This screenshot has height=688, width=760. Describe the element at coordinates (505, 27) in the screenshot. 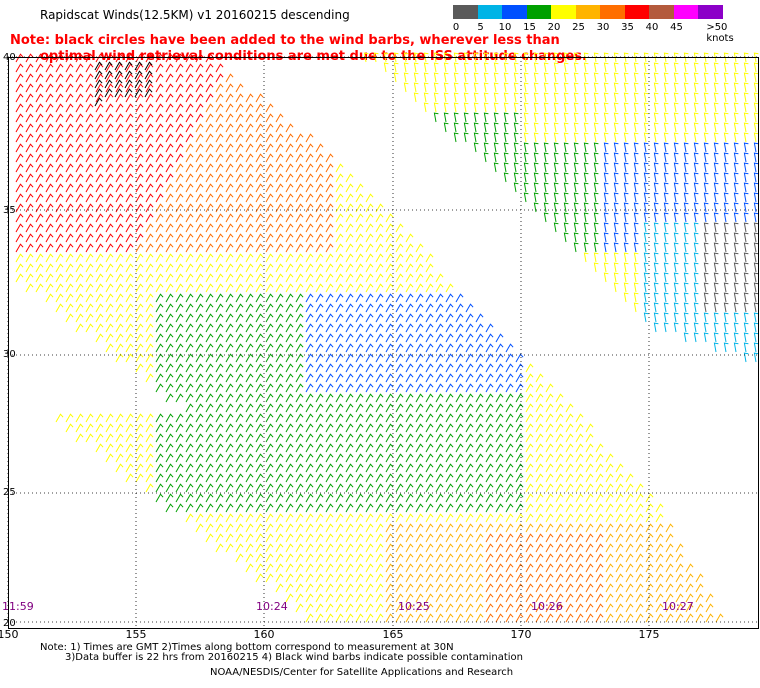

I see `colorbar-label: 10` at that location.